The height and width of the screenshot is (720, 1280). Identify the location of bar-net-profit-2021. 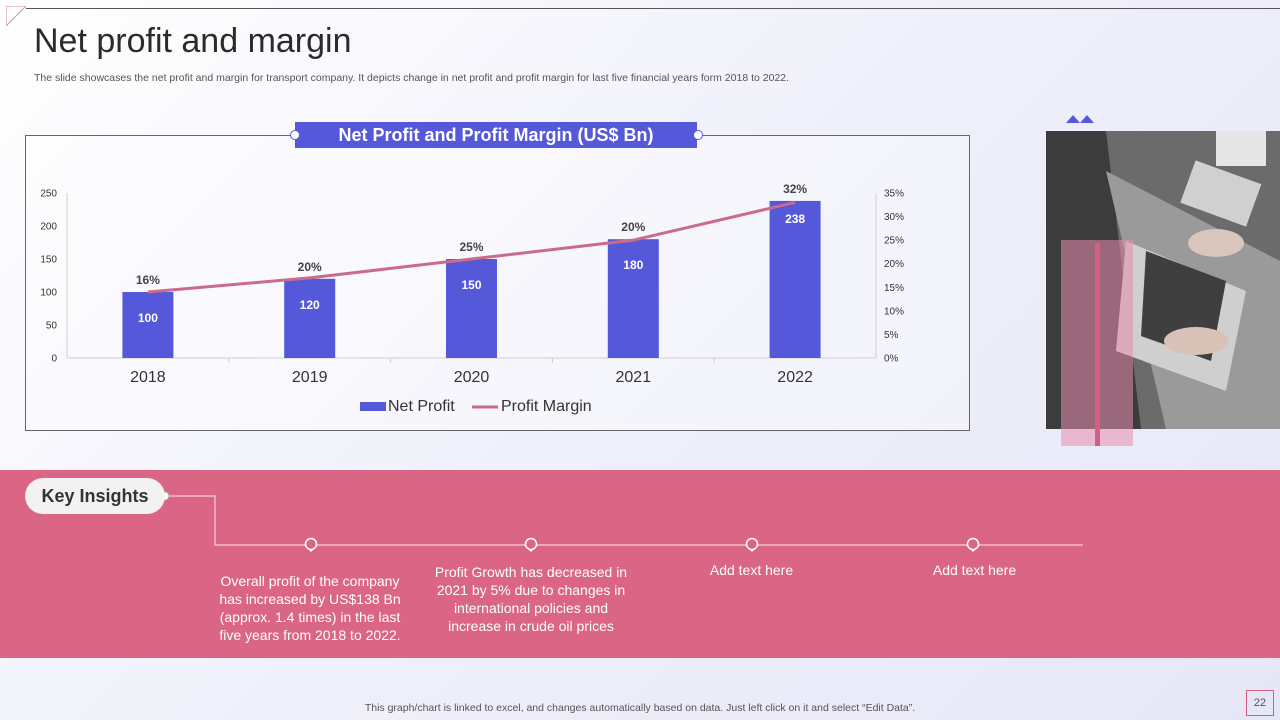
(633, 298).